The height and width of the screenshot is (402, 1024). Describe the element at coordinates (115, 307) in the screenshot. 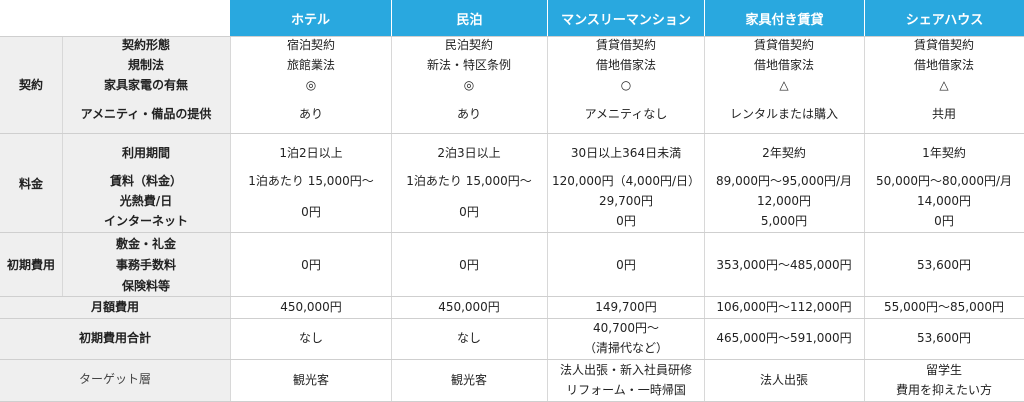

I see `row-label-monthly: 月額費用` at that location.